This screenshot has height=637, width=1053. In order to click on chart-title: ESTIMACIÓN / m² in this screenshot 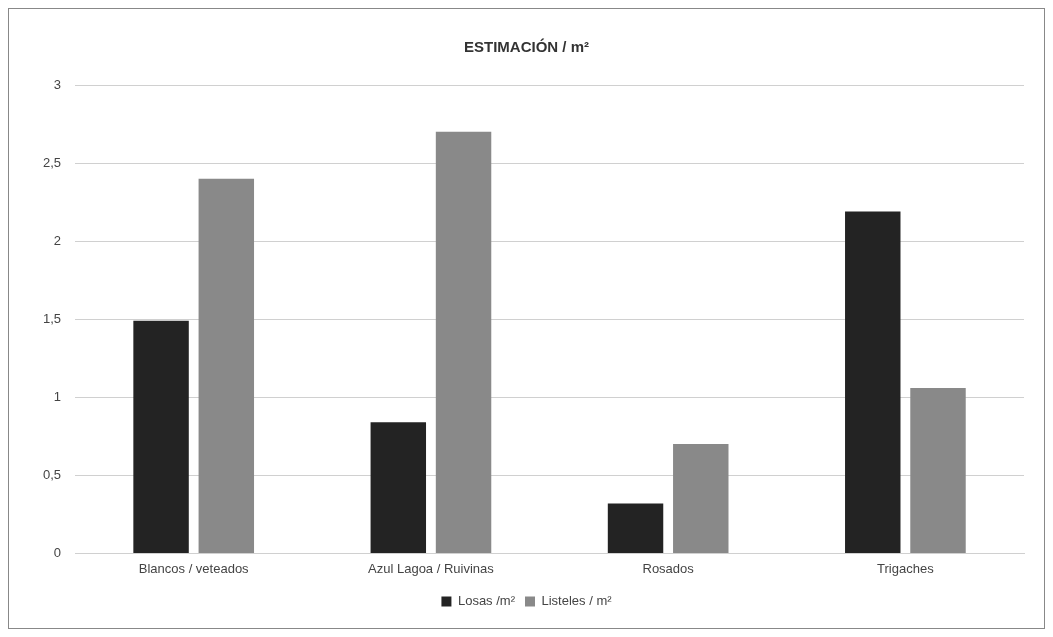, I will do `click(526, 47)`.